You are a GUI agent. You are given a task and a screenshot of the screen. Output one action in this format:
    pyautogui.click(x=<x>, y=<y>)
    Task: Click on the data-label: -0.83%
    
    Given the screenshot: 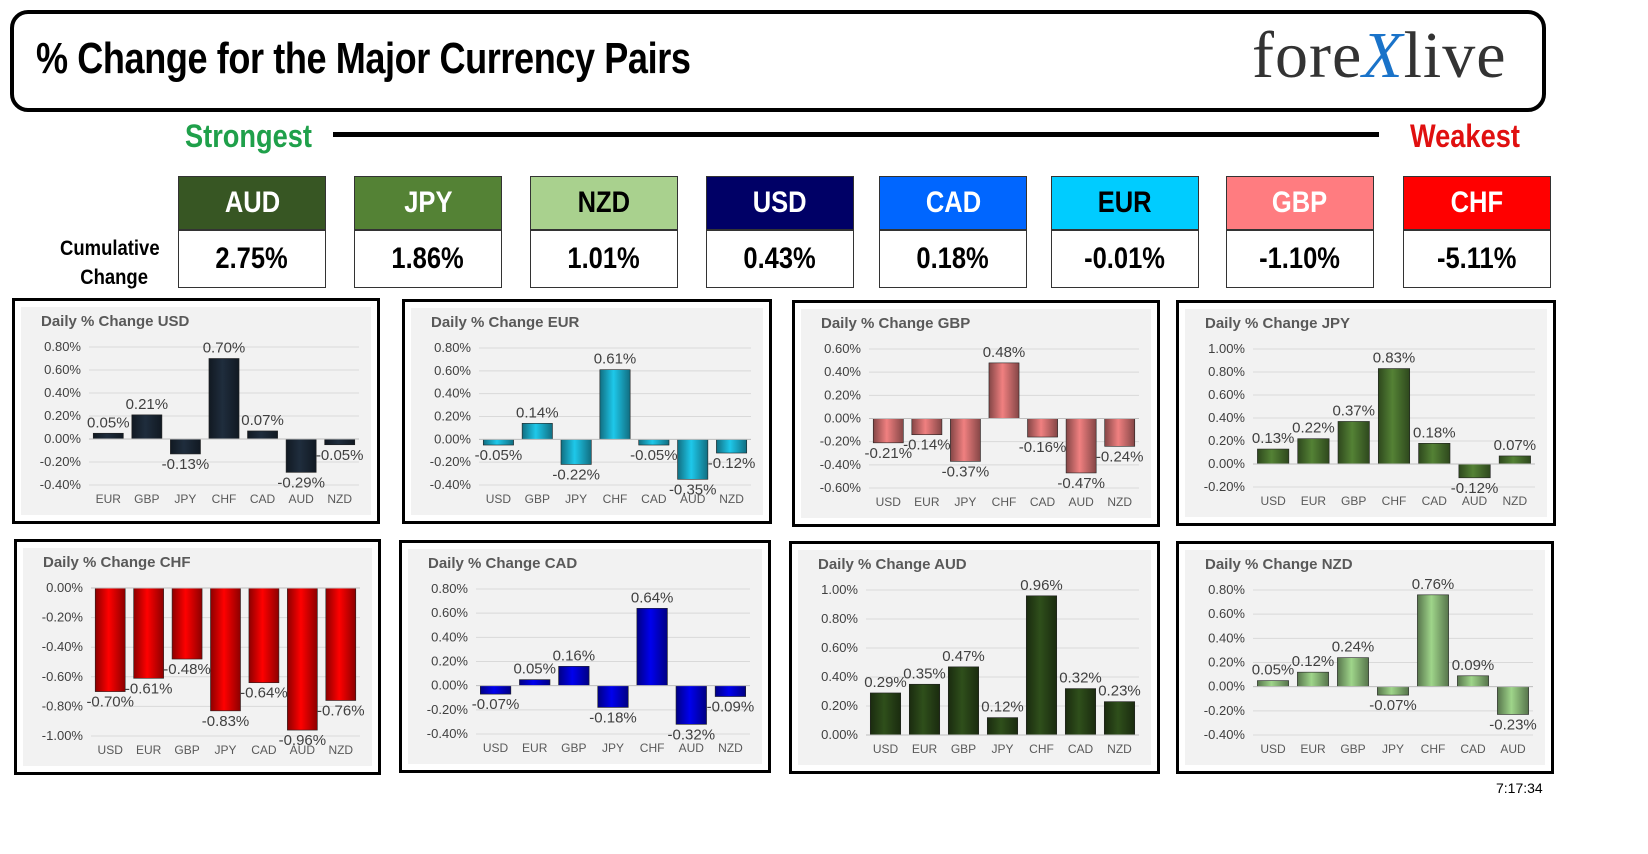 What is the action you would take?
    pyautogui.click(x=226, y=721)
    